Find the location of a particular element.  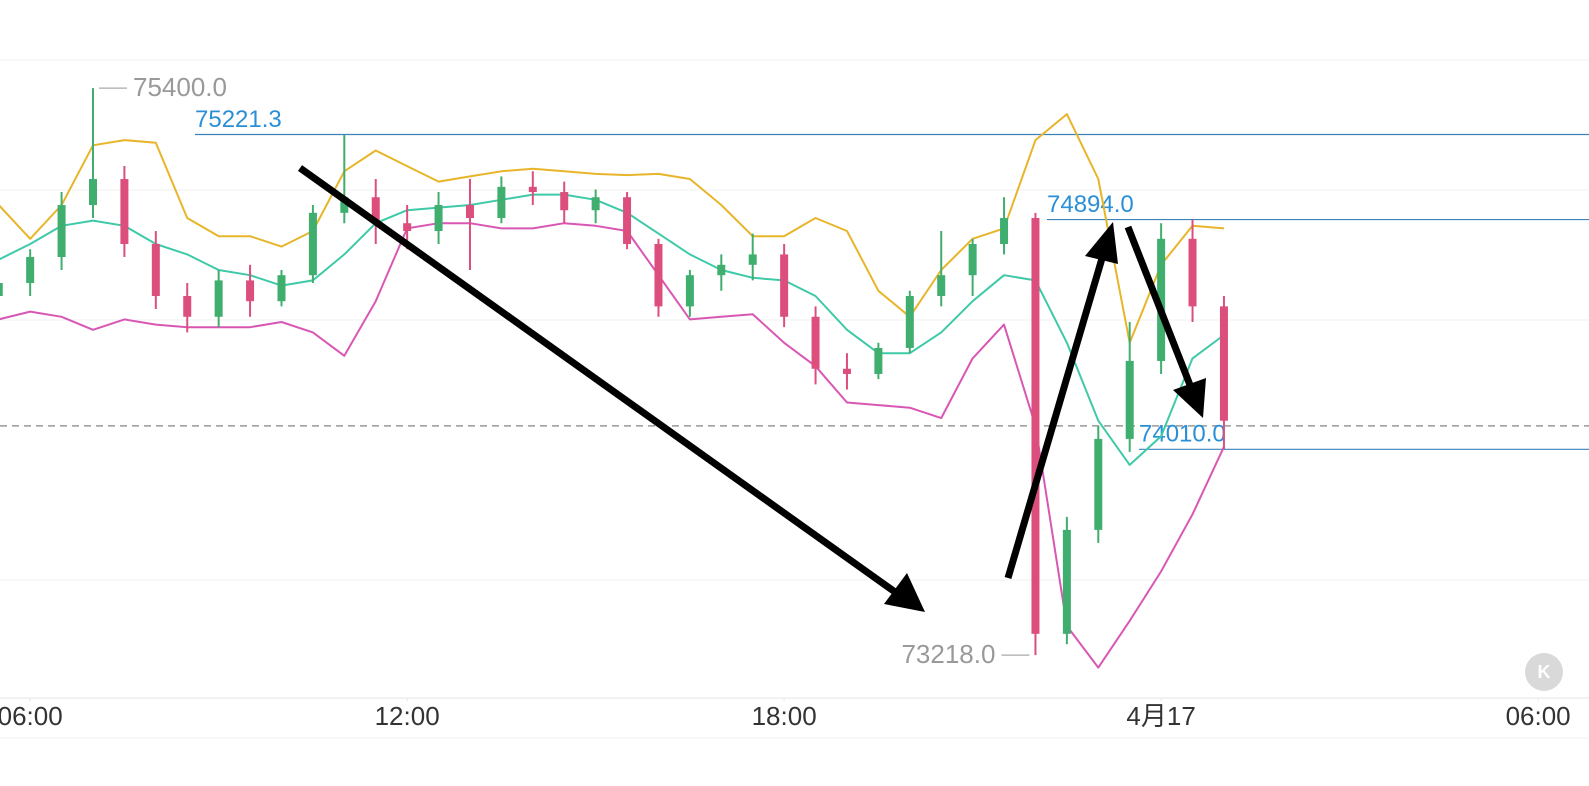

level-label: 75221.3 is located at coordinates (238, 119).